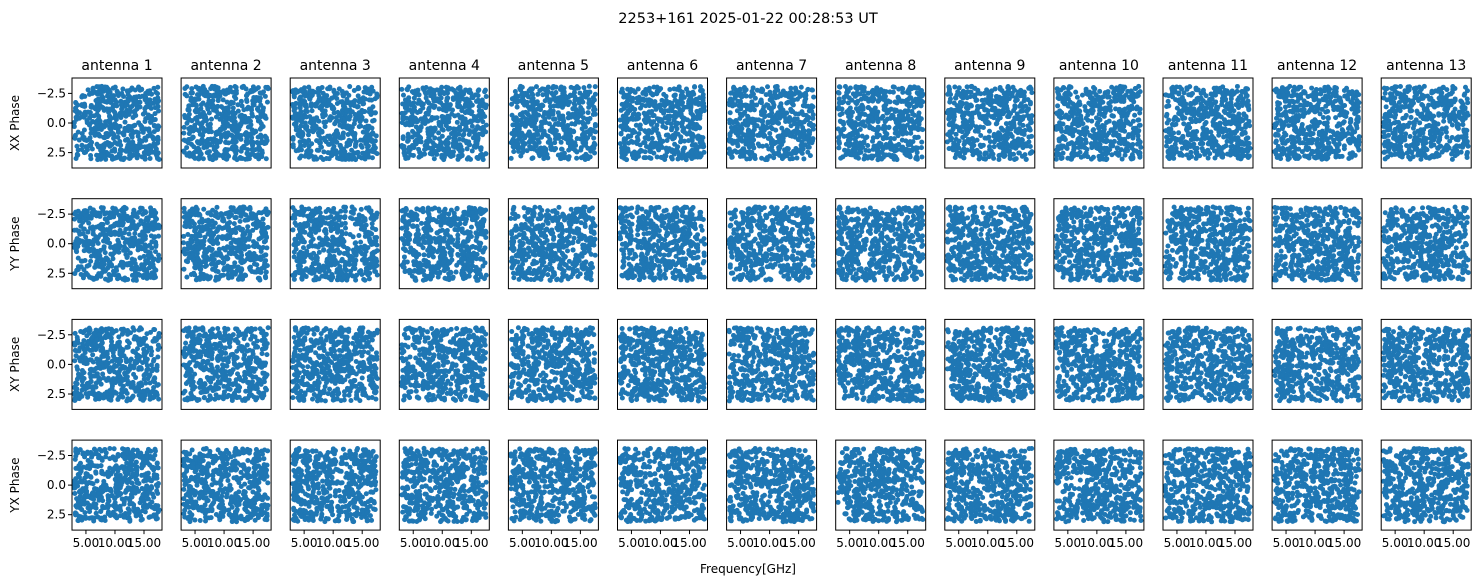 The width and height of the screenshot is (1481, 586). Describe the element at coordinates (335, 66) in the screenshot. I see `panel-title: antenna 3` at that location.